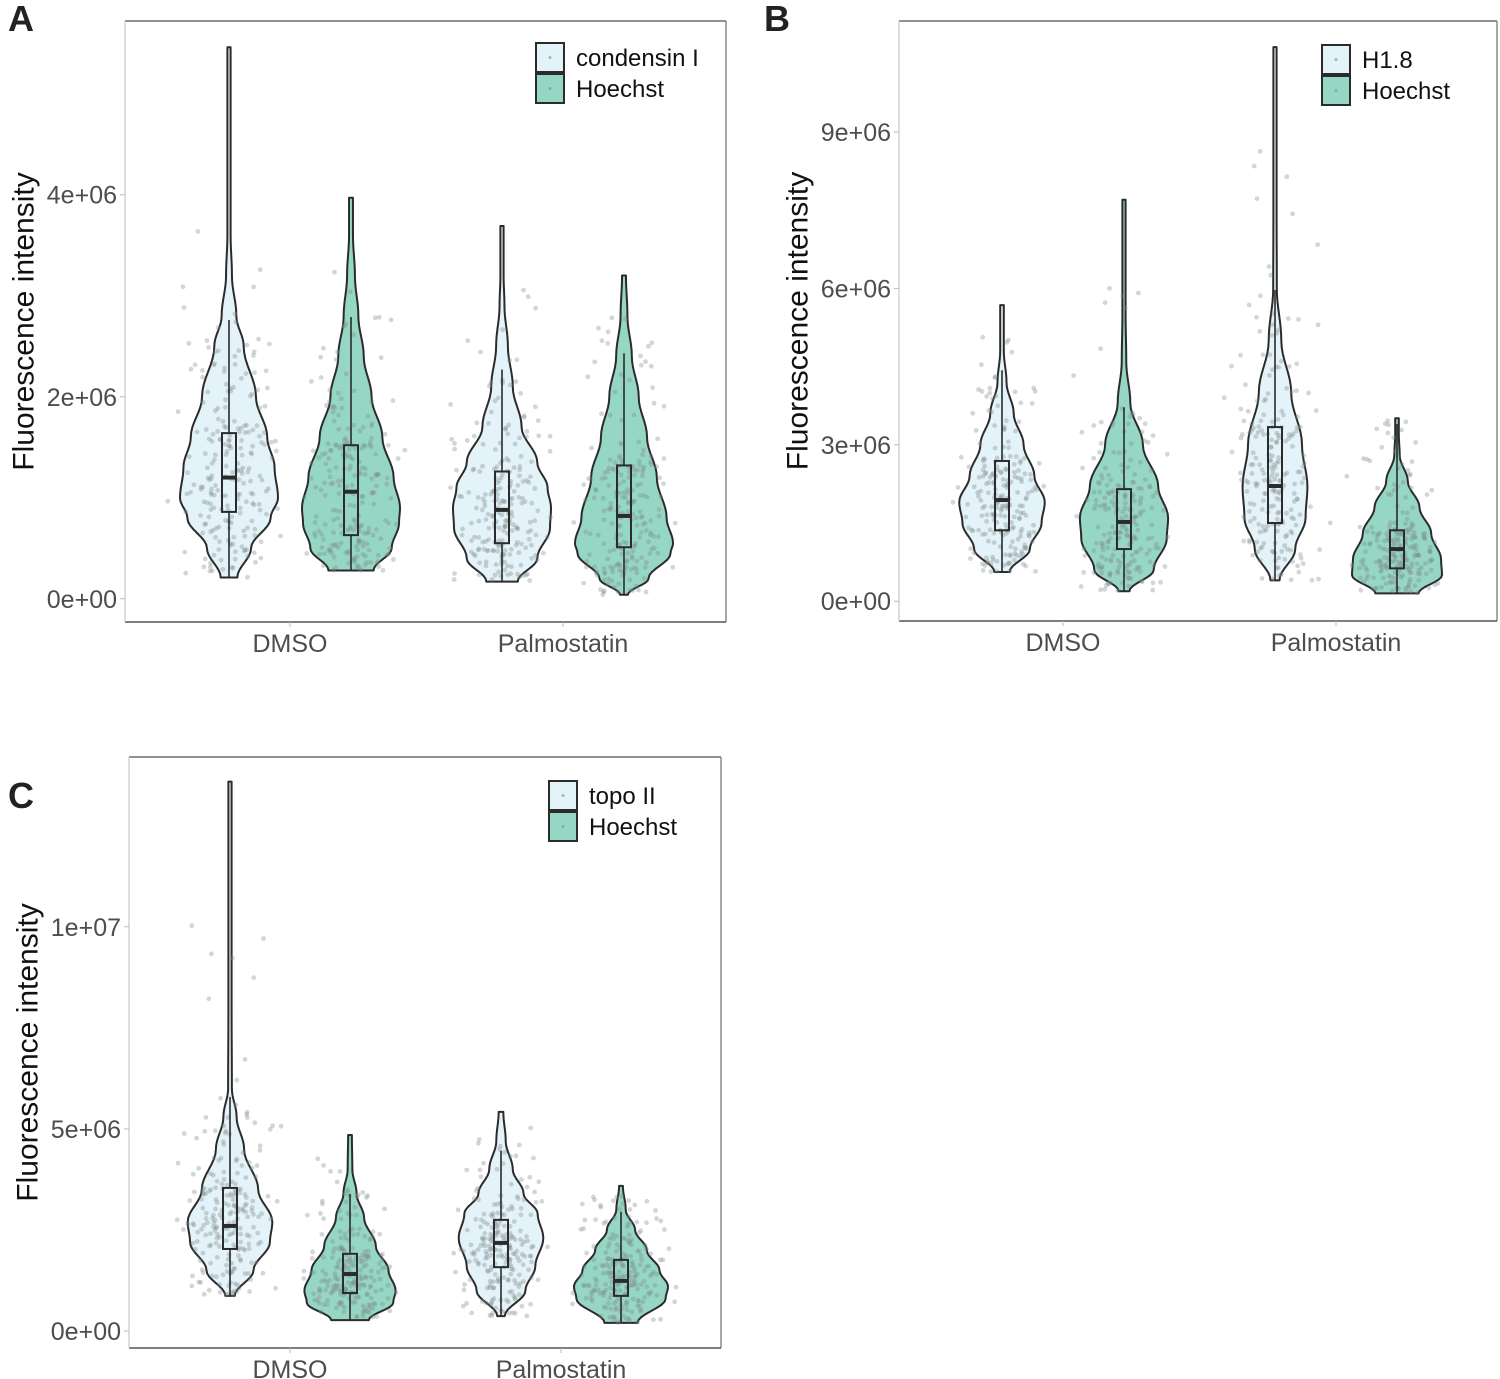  Describe the element at coordinates (602, 795) in the screenshot. I see `legend-item: topo II` at that location.